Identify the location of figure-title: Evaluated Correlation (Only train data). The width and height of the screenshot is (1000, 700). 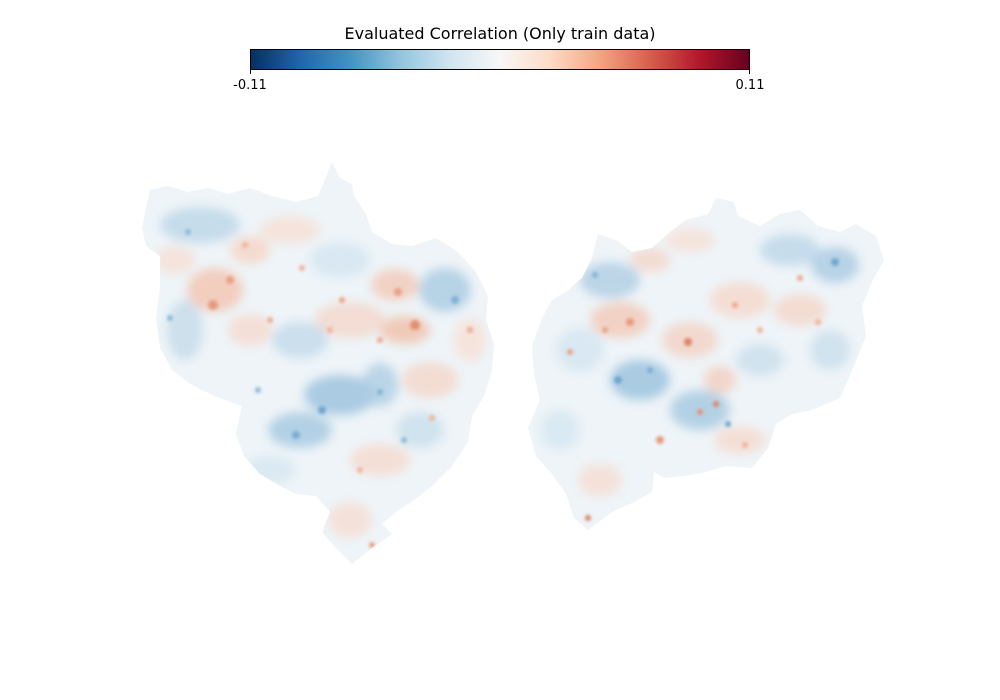
(500, 33).